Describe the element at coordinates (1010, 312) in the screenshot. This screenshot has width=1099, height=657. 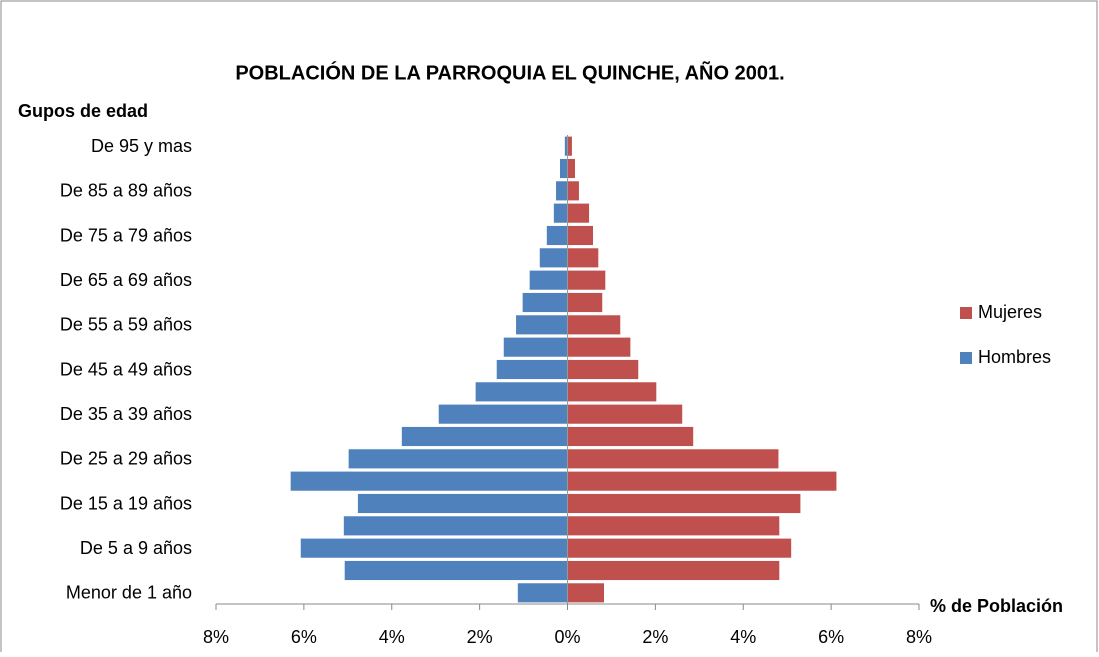
I see `legend-label: Mujeres` at that location.